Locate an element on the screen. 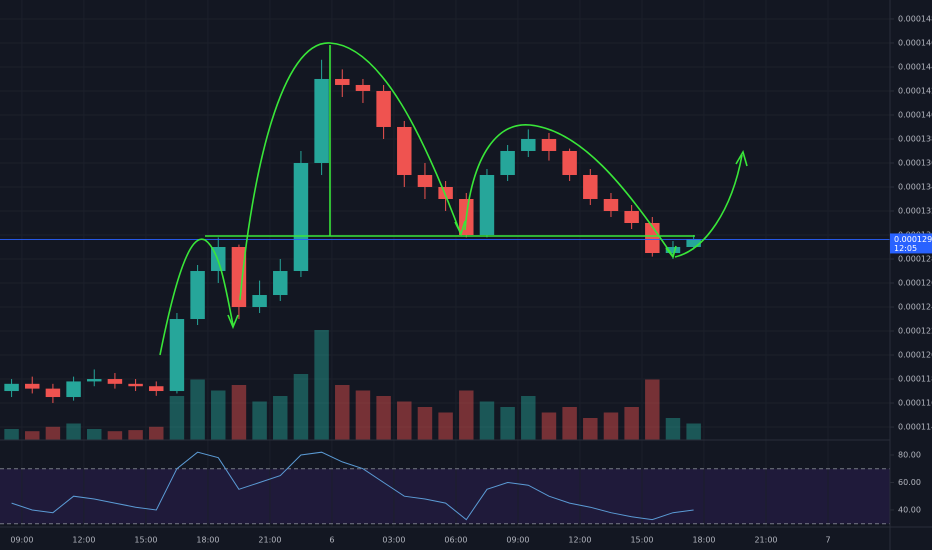  y-tick-label: 0.00012400 is located at coordinates (915, 307).